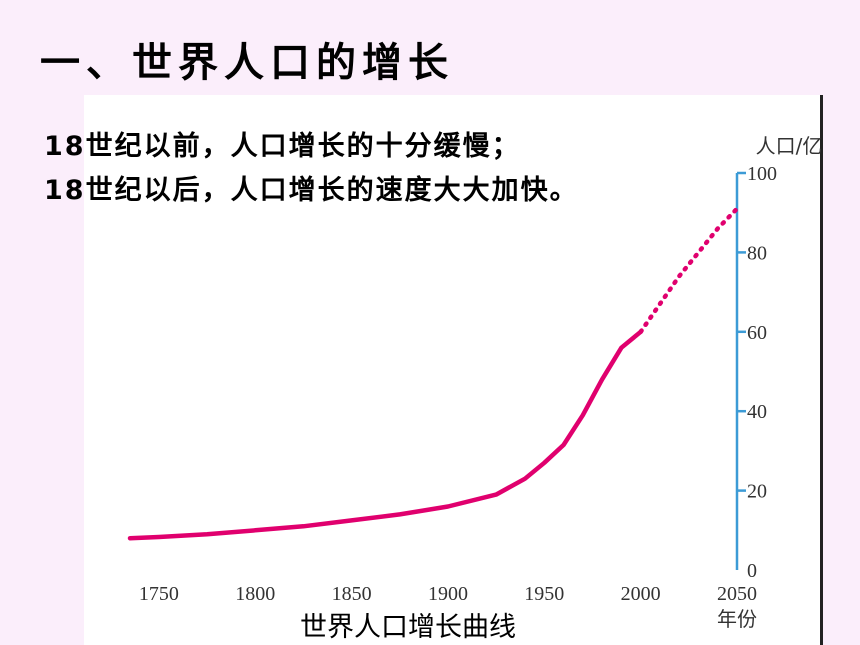  What do you see at coordinates (737, 594) in the screenshot?
I see `x-tick-label: 2050` at bounding box center [737, 594].